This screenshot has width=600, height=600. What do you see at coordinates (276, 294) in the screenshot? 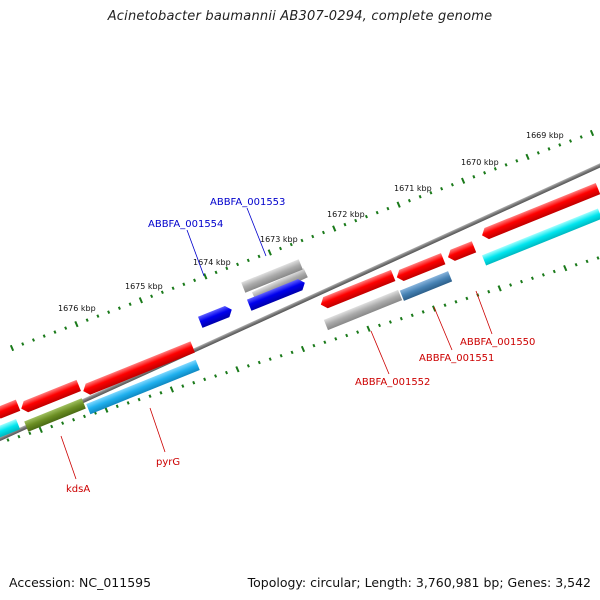
I see `gene-arrow-abbfa-001553-cds` at bounding box center [276, 294].